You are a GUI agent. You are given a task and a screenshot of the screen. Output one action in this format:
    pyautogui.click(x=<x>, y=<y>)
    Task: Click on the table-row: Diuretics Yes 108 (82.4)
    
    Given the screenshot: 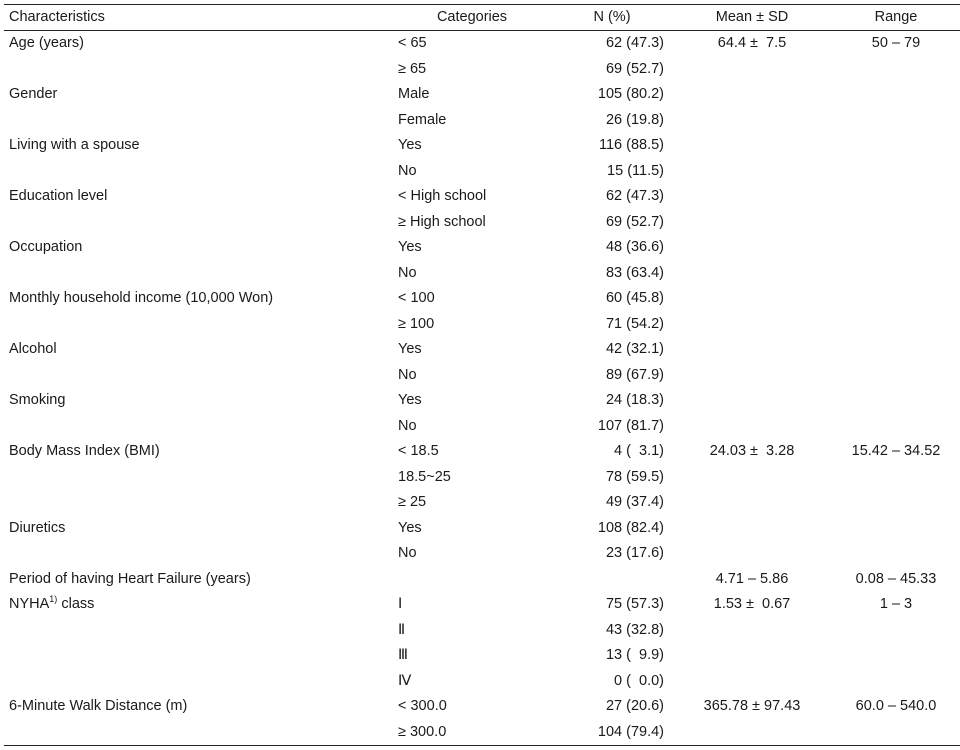 What is the action you would take?
    pyautogui.click(x=482, y=529)
    